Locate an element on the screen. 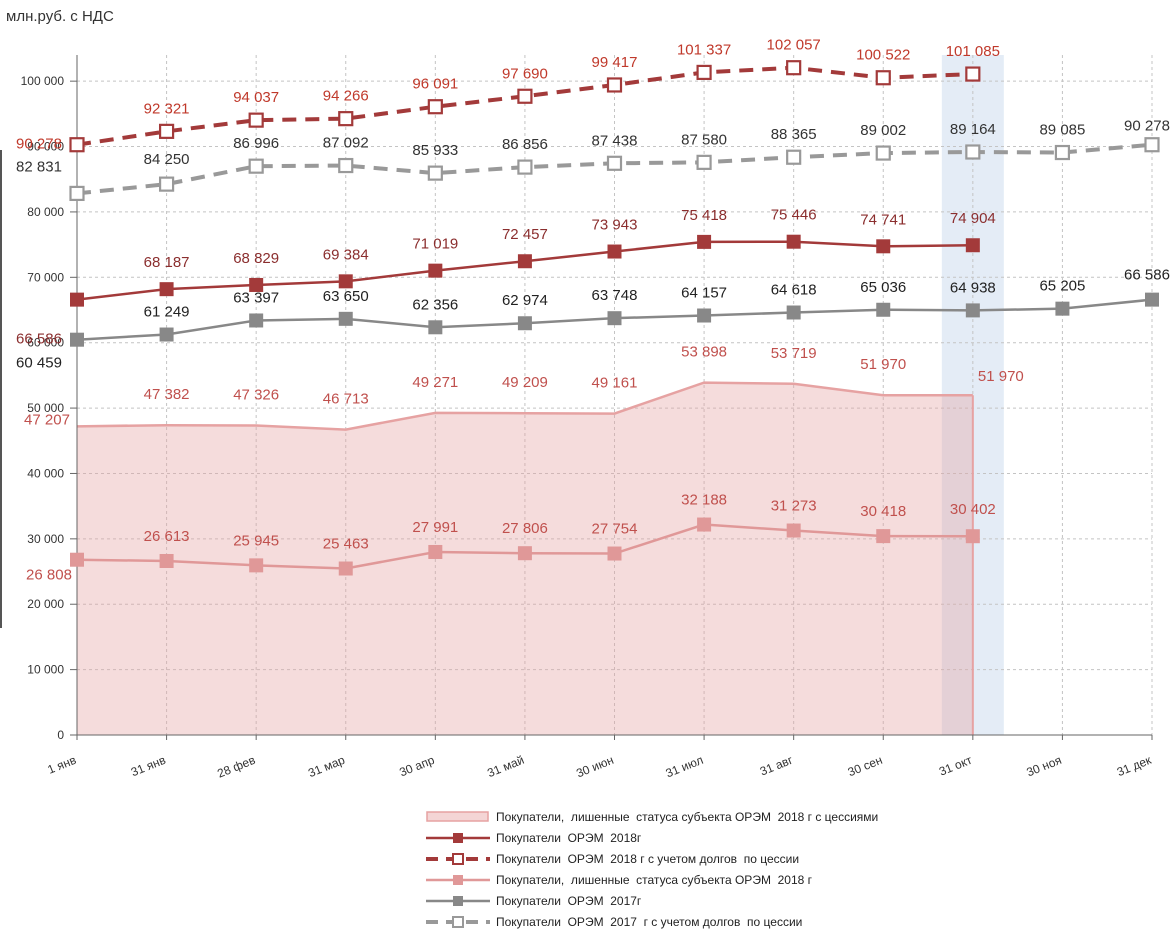 The height and width of the screenshot is (938, 1175). y-tick-label: 0 is located at coordinates (60, 735).